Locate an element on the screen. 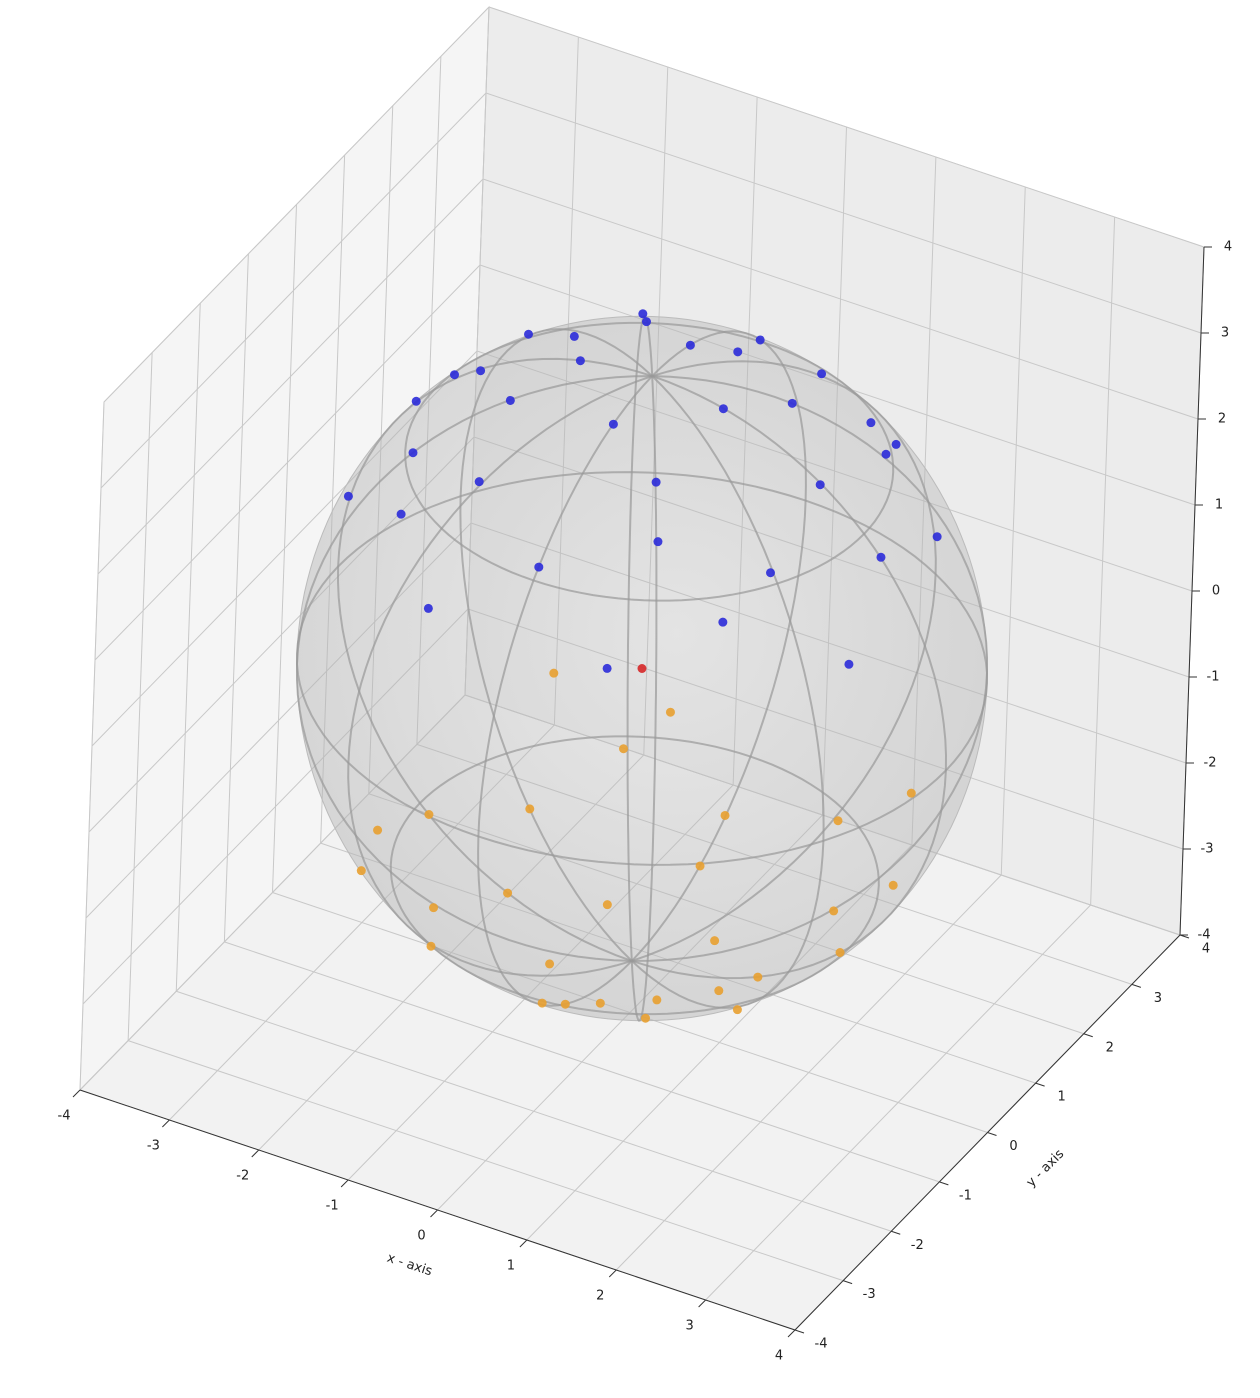 This screenshot has width=1260, height=1398. y-tick-label: 4 is located at coordinates (1206, 949).